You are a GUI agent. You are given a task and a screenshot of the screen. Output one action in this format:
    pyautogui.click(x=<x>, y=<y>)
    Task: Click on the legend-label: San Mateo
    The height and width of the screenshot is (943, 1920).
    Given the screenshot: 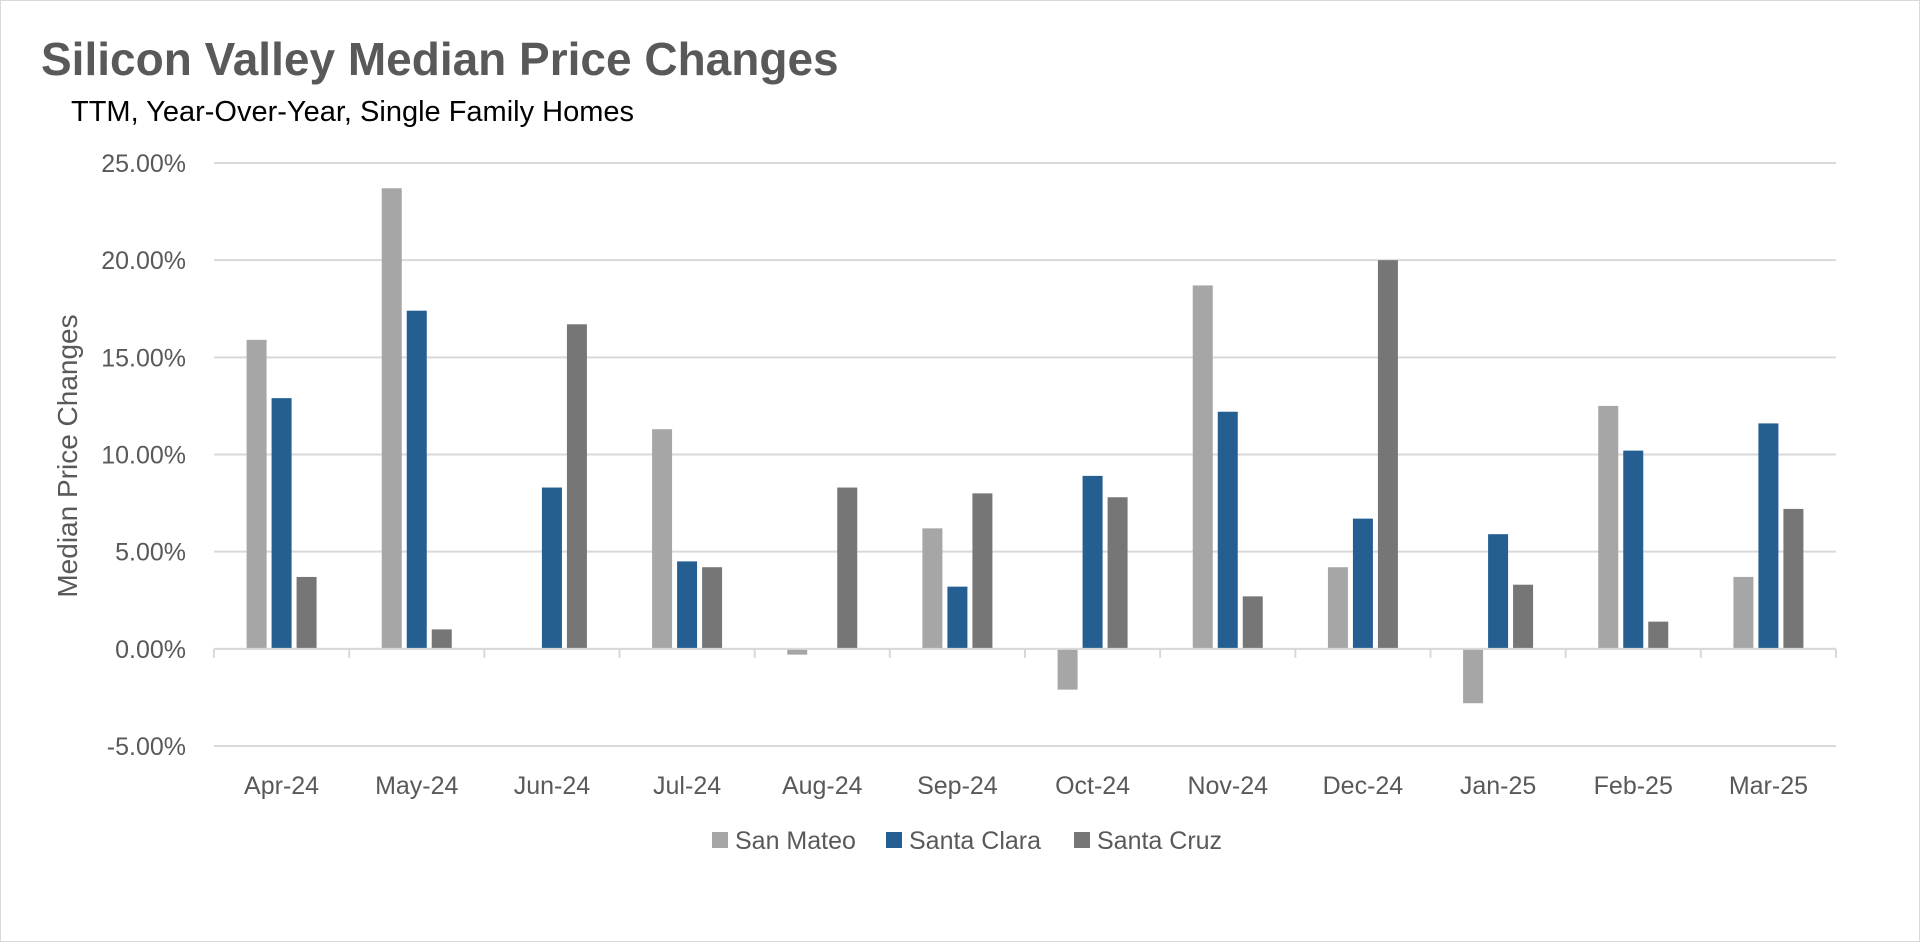 What is the action you would take?
    pyautogui.click(x=795, y=841)
    